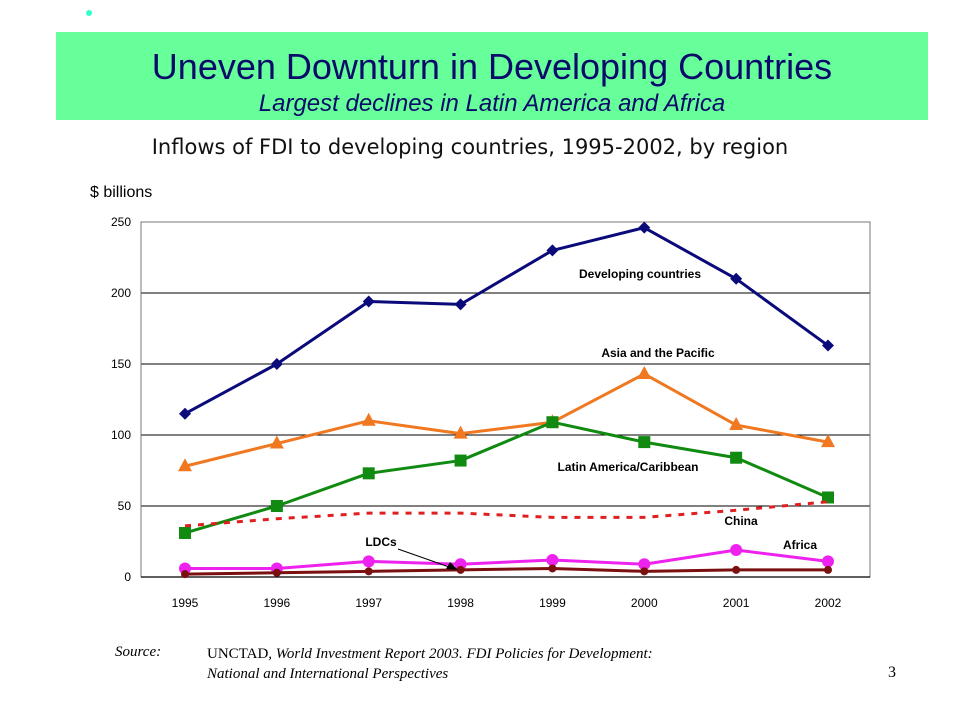  Describe the element at coordinates (741, 521) in the screenshot. I see `series-label: China` at that location.